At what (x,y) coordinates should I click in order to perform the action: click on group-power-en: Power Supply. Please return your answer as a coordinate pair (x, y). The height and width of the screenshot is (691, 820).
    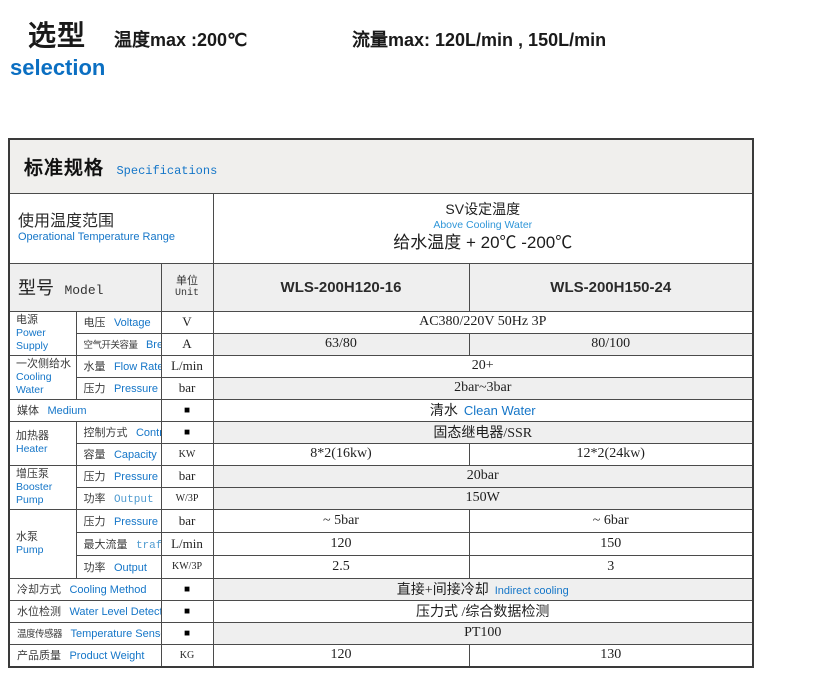
    Looking at the image, I should click on (32, 339).